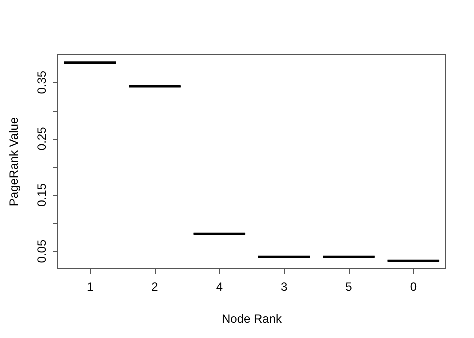 The width and height of the screenshot is (474, 338). Describe the element at coordinates (349, 287) in the screenshot. I see `x-tick-label: 5` at that location.